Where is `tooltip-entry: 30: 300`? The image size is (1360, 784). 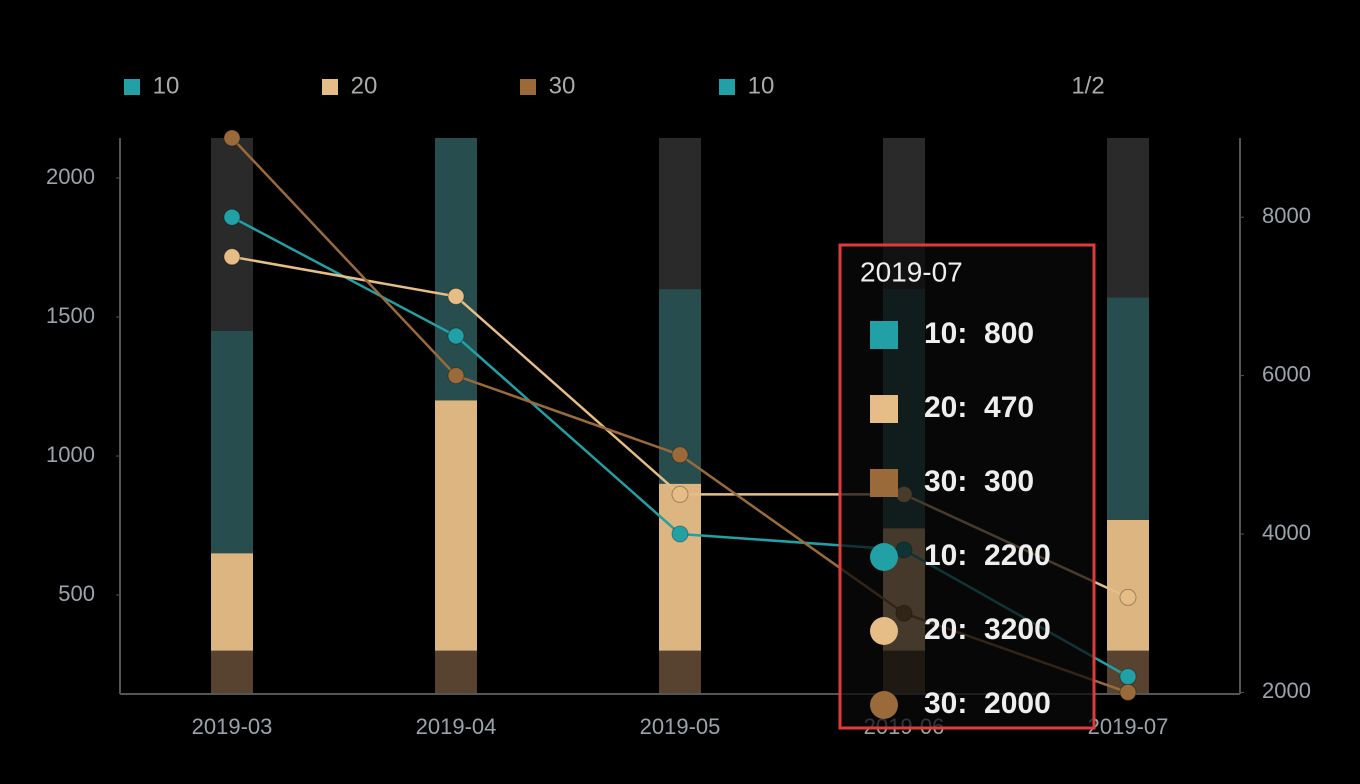
tooltip-entry: 30: 300 is located at coordinates (979, 481).